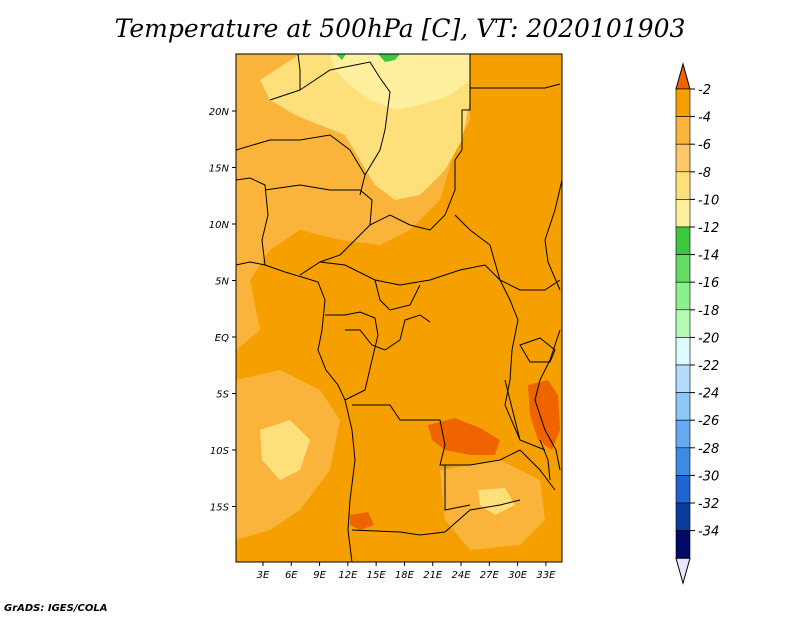 This screenshot has height=618, width=800. I want to click on lat-tick-label: EQ, so click(222, 338).